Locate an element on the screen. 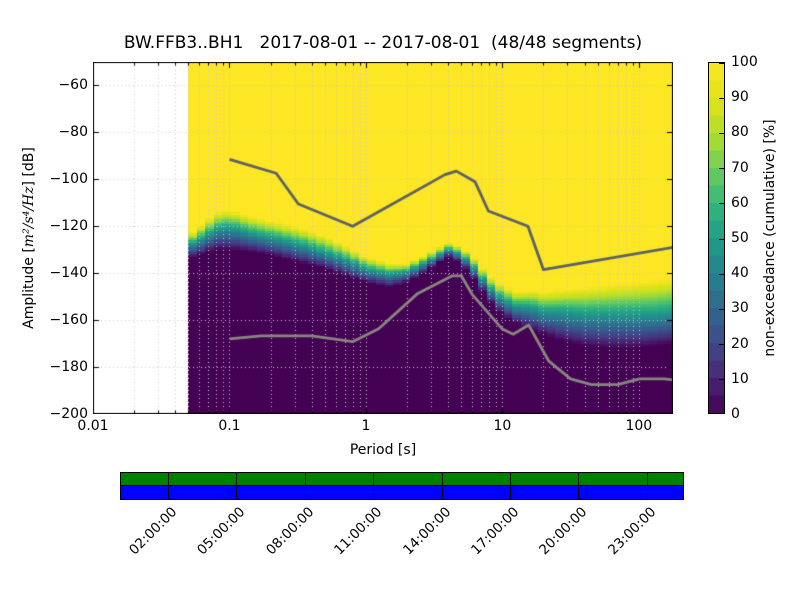 The width and height of the screenshot is (800, 600). colorbar-label: non-exceedance (cumulative) [%] is located at coordinates (770, 238).